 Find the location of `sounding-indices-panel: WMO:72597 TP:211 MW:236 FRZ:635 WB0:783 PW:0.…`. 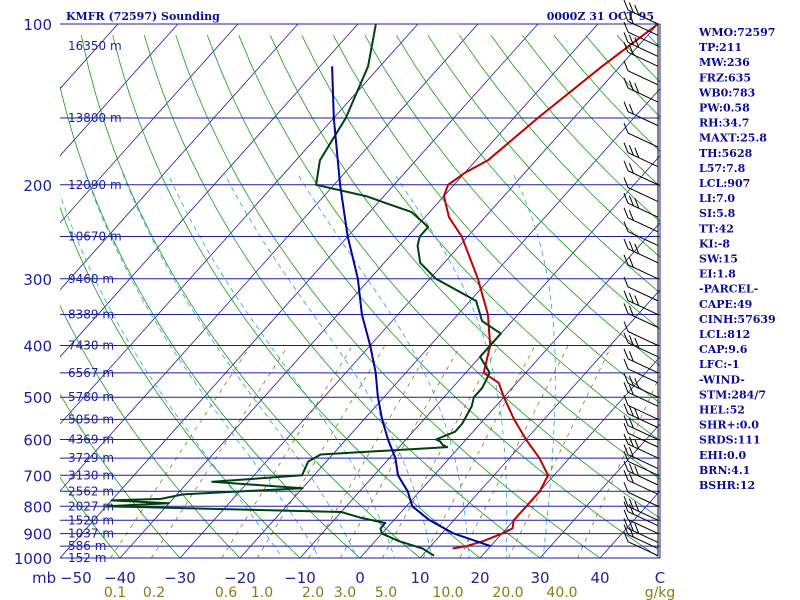

sounding-indices-panel: WMO:72597 TP:211 MW:236 FRZ:635 WB0:783 PW:0.… is located at coordinates (737, 259).